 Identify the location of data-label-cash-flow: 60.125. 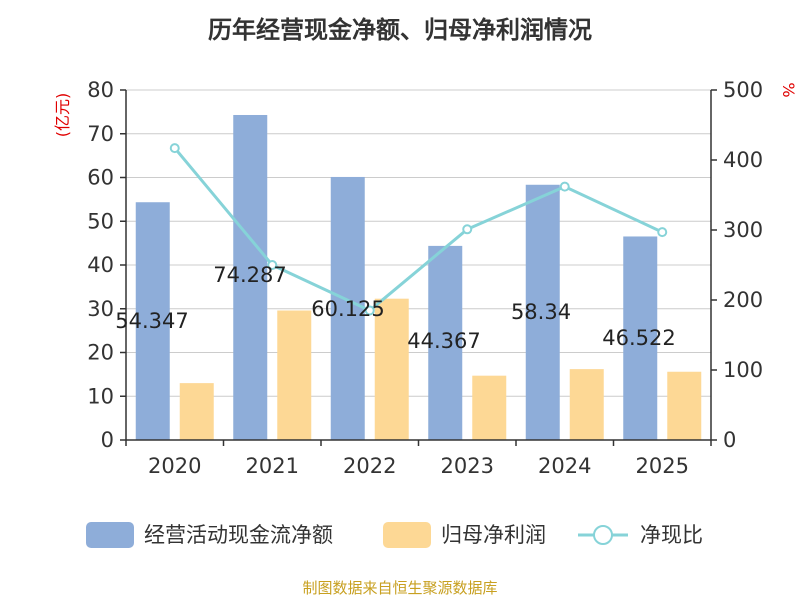
(347, 309).